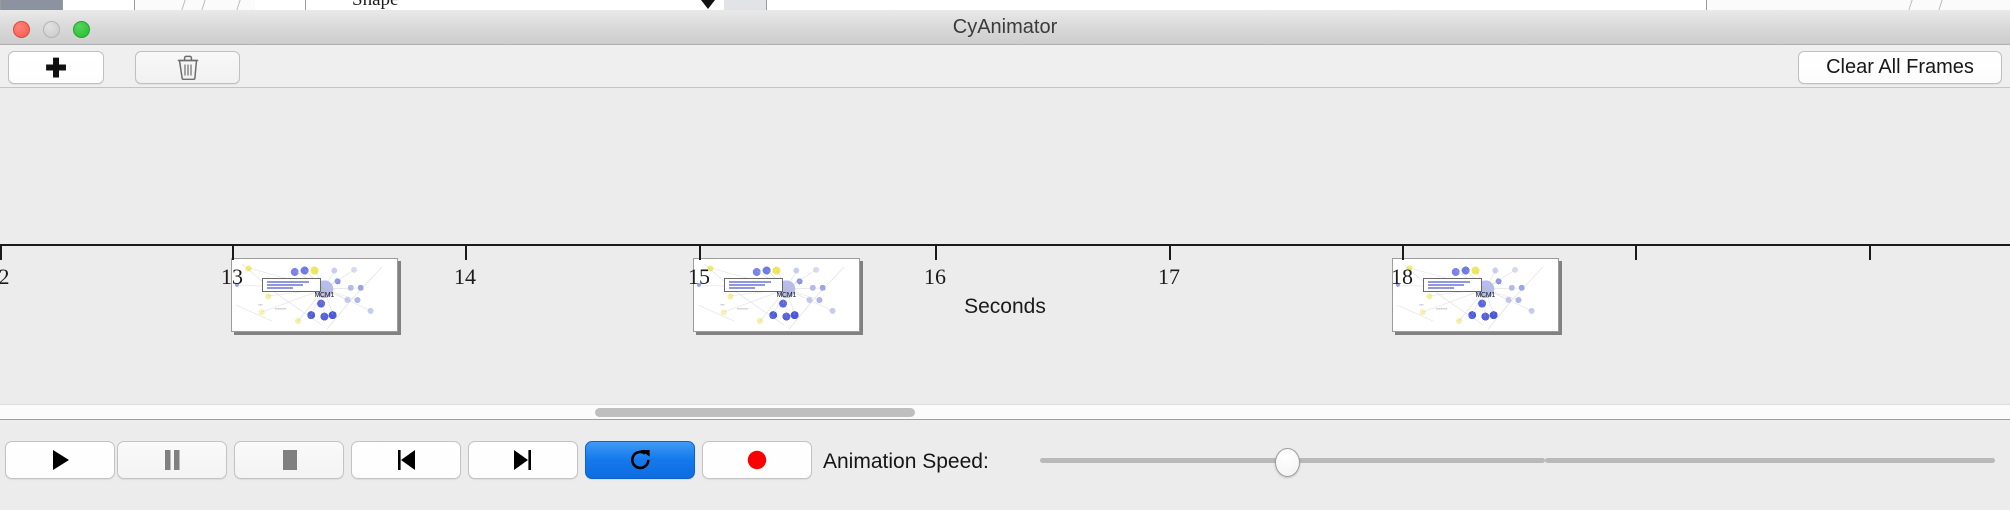 This screenshot has width=2010, height=510. I want to click on animation-speed-label: Animation Speed:, so click(906, 461).